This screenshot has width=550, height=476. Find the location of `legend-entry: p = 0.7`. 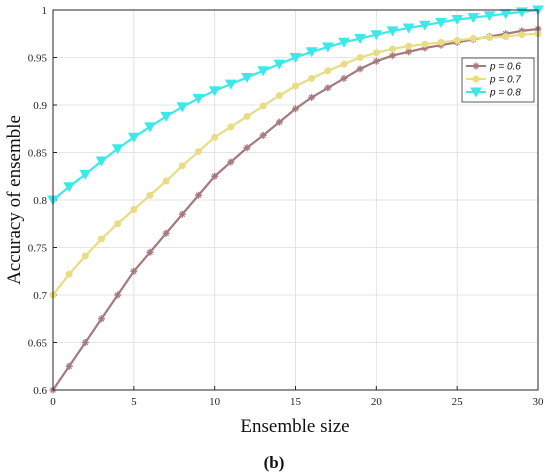

legend-entry: p = 0.7 is located at coordinates (493, 80).